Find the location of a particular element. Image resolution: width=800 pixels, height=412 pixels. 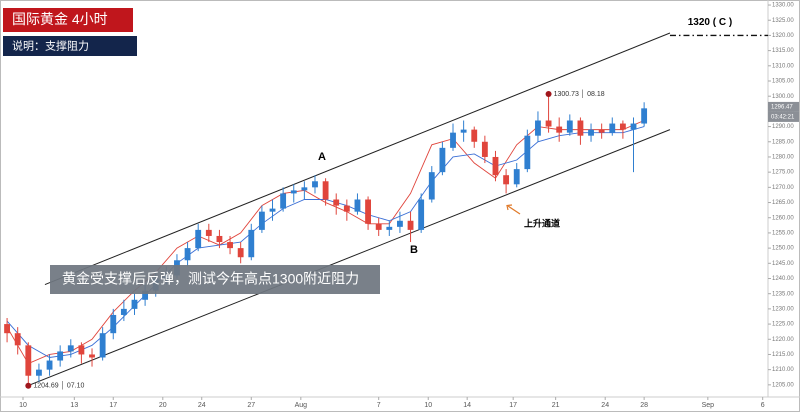

y-tick-label: 1315.00 is located at coordinates (783, 51).